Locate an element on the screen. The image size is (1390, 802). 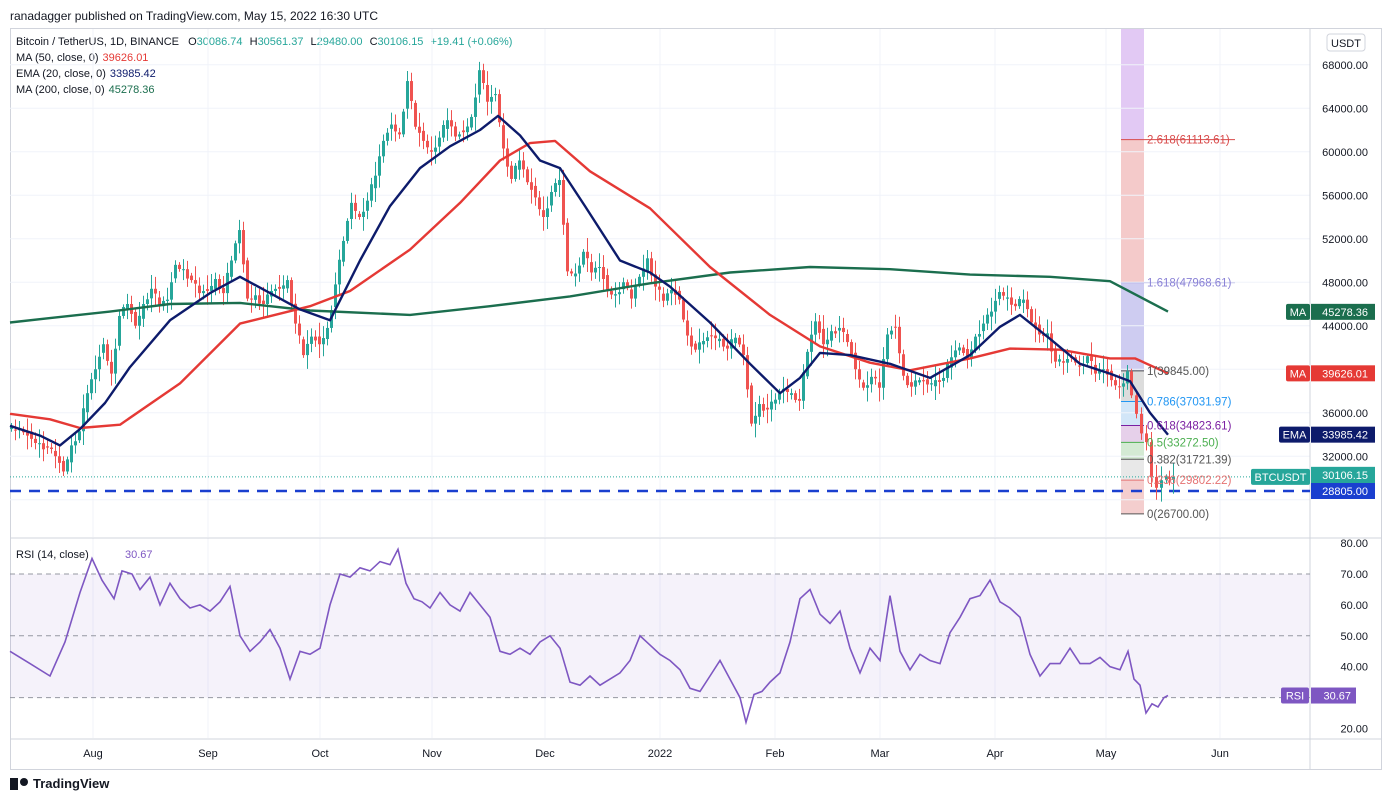
fib-label: 0.236(29802.22) is located at coordinates (1189, 481).